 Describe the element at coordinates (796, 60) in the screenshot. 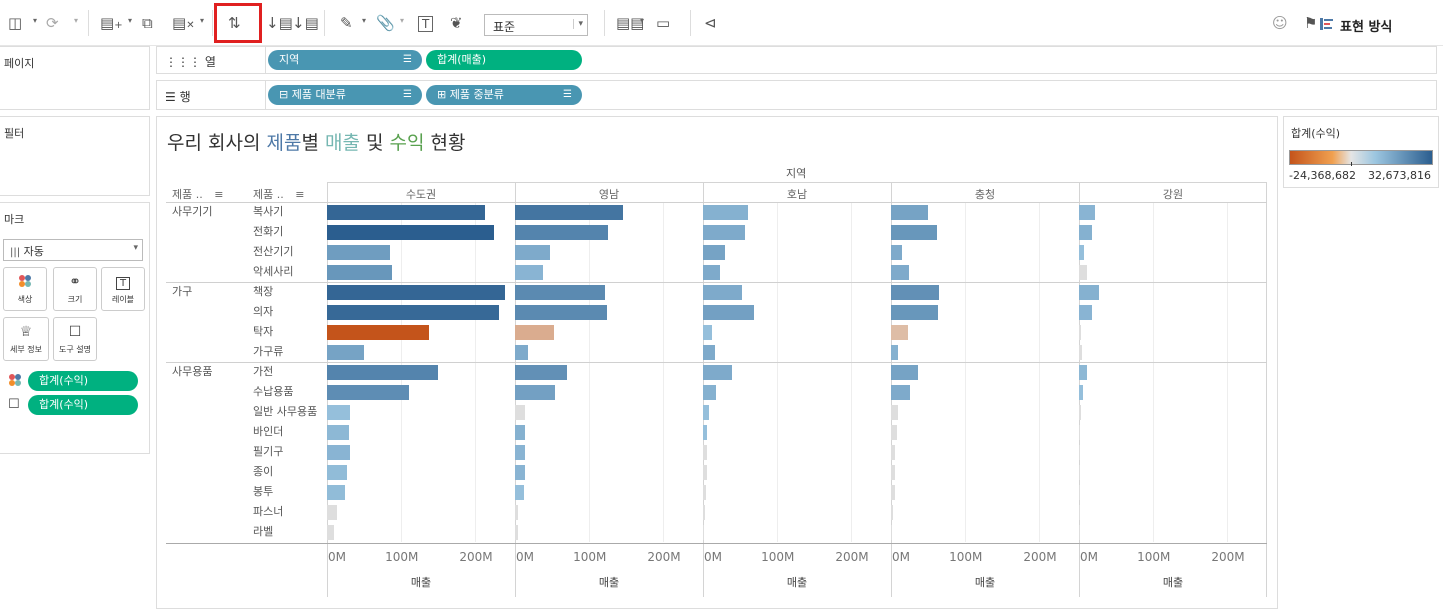

I see `columns-shelf: ⋮⋮⋮ 열 지역 ☰ 합계(매출)` at that location.